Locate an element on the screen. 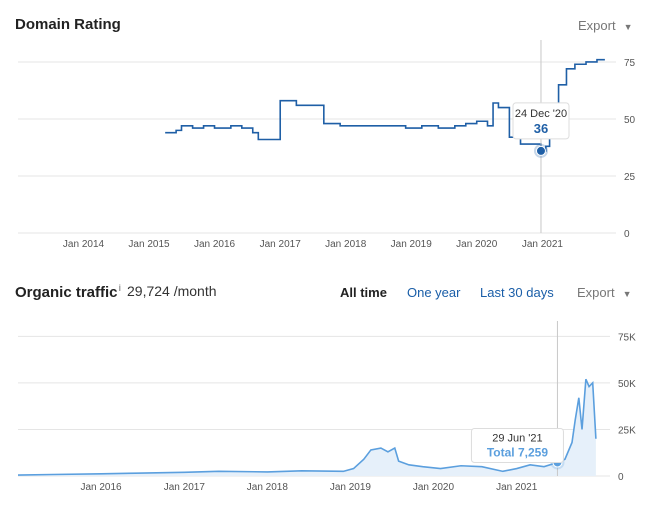  range-last-30-days-button: Last 30 days is located at coordinates (517, 292).